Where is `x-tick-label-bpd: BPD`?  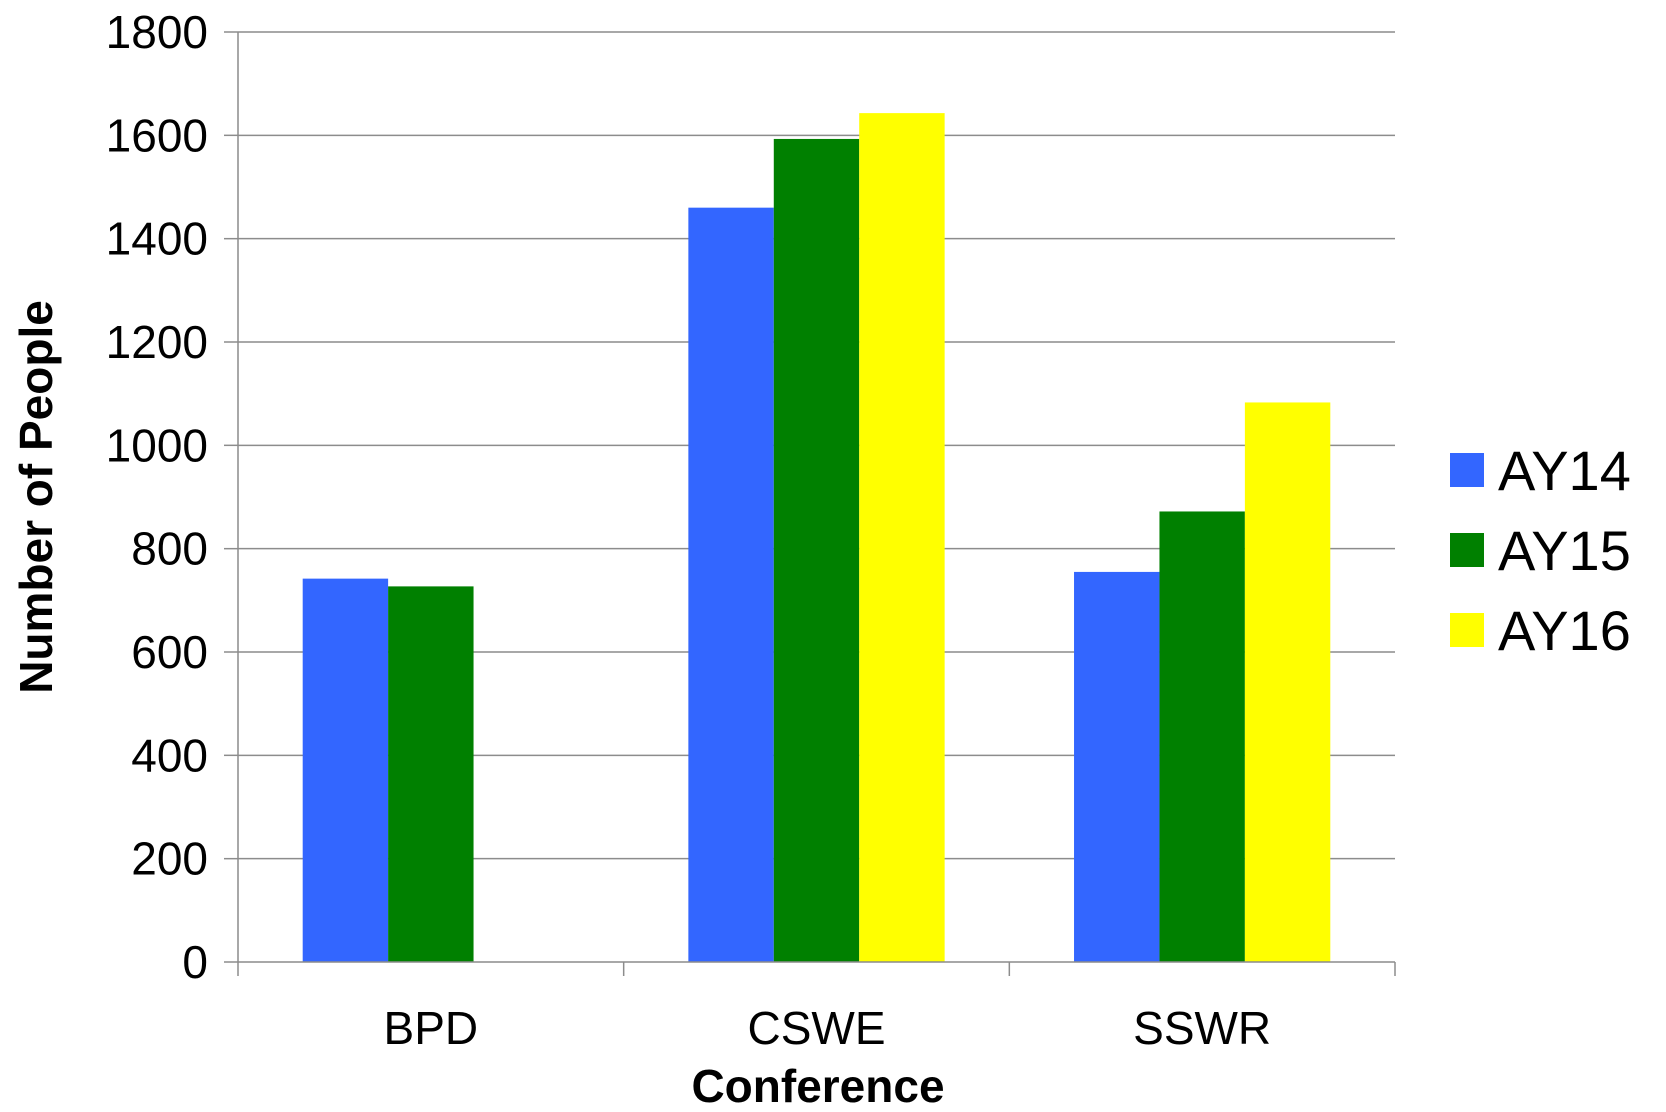
x-tick-label-bpd: BPD is located at coordinates (431, 1028).